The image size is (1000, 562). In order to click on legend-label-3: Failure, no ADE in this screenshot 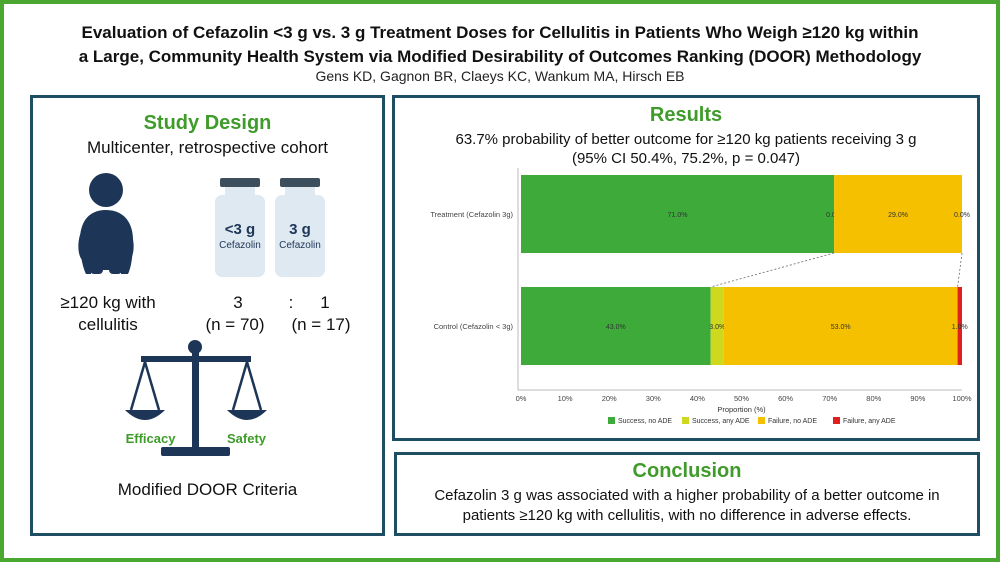, I will do `click(792, 421)`.